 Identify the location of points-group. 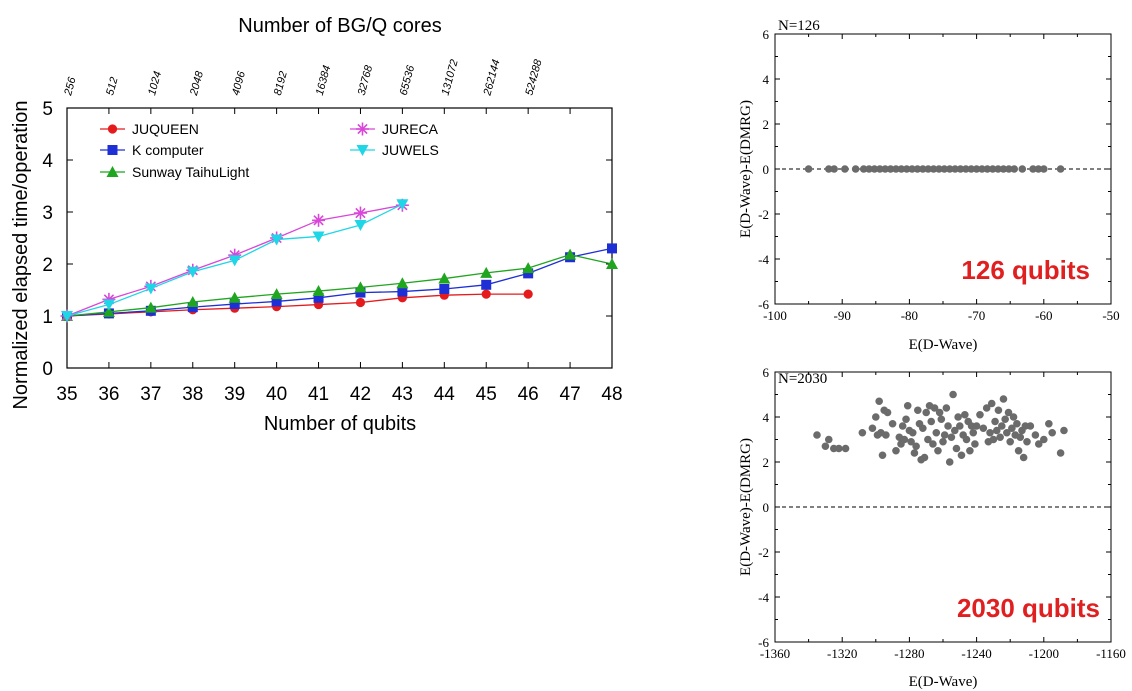
(934, 169).